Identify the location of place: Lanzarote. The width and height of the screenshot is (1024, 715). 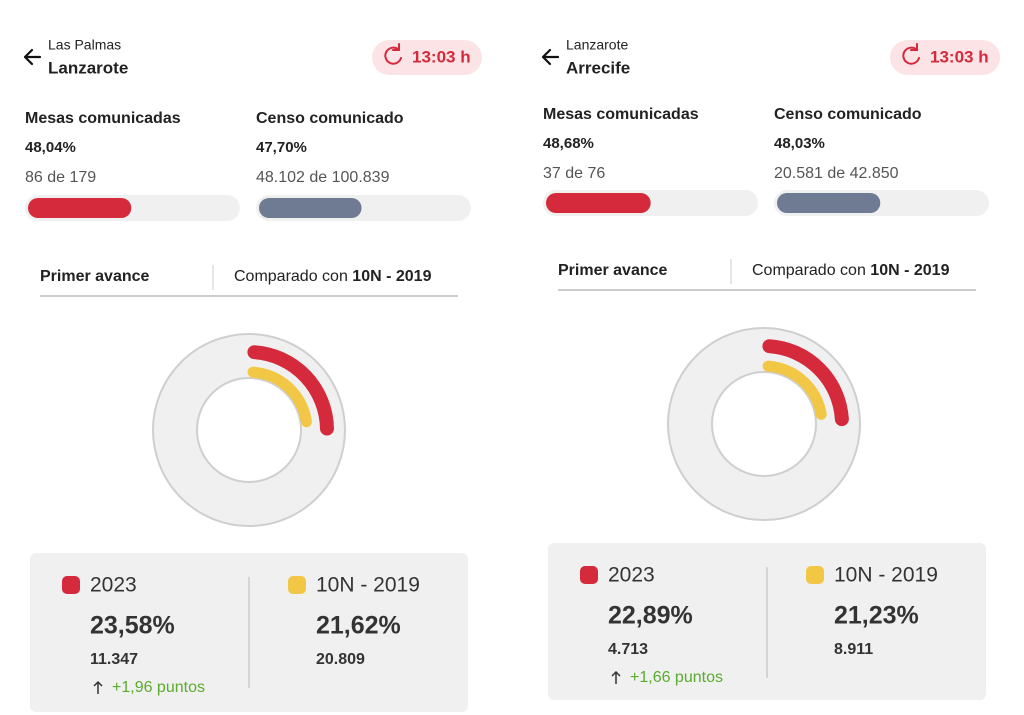
(88, 67).